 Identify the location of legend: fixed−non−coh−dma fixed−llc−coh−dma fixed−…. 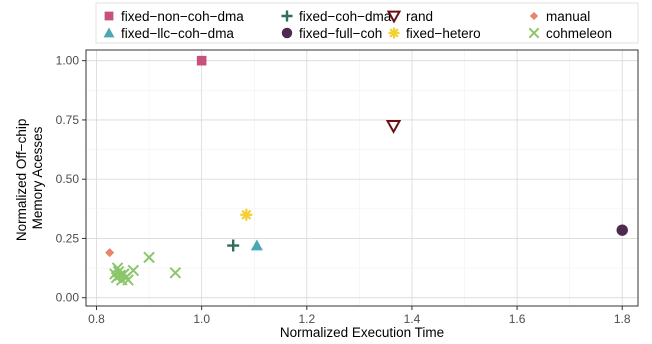
(367, 23).